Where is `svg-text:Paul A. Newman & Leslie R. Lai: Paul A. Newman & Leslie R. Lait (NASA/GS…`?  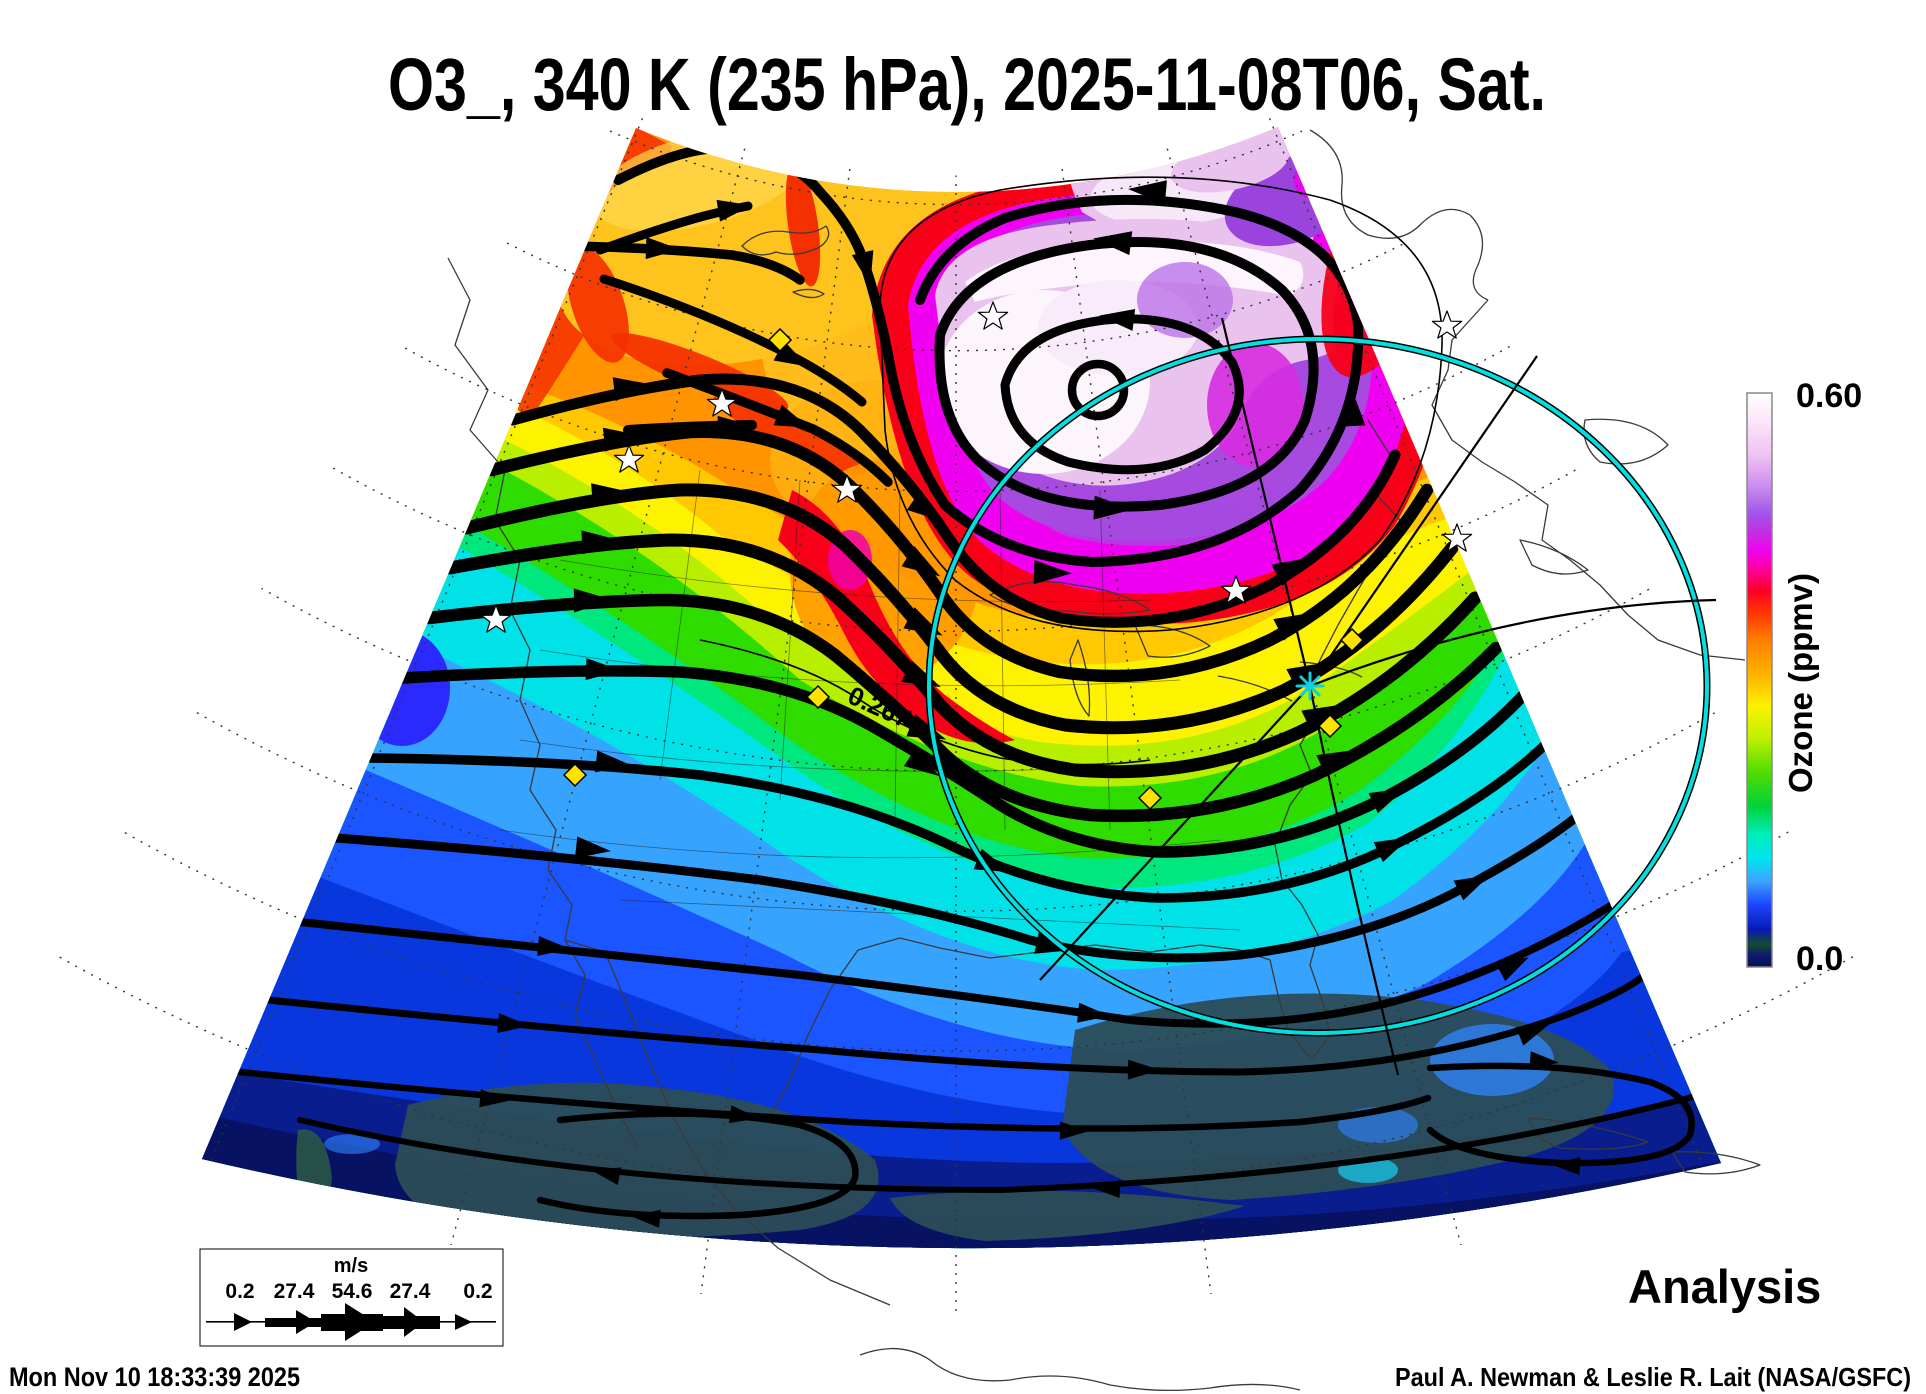
svg-text:Paul A. Newman & Leslie R. Lai: Paul A. Newman & Leslie R. Lait (NASA/GS… is located at coordinates (1653, 1377).